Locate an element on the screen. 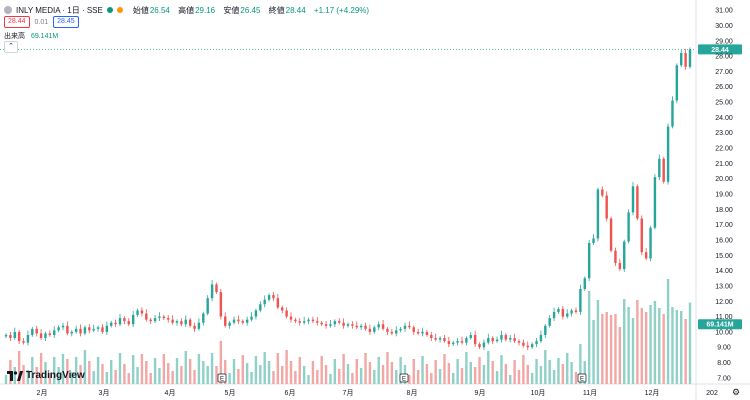  gear-icon: ⚙ is located at coordinates (736, 392).